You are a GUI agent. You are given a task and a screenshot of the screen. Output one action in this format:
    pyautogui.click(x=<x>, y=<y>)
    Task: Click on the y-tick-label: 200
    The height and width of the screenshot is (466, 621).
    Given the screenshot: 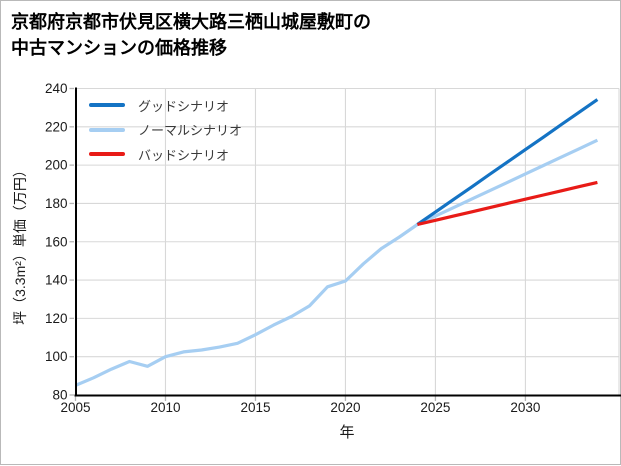 What is the action you would take?
    pyautogui.click(x=56, y=165)
    